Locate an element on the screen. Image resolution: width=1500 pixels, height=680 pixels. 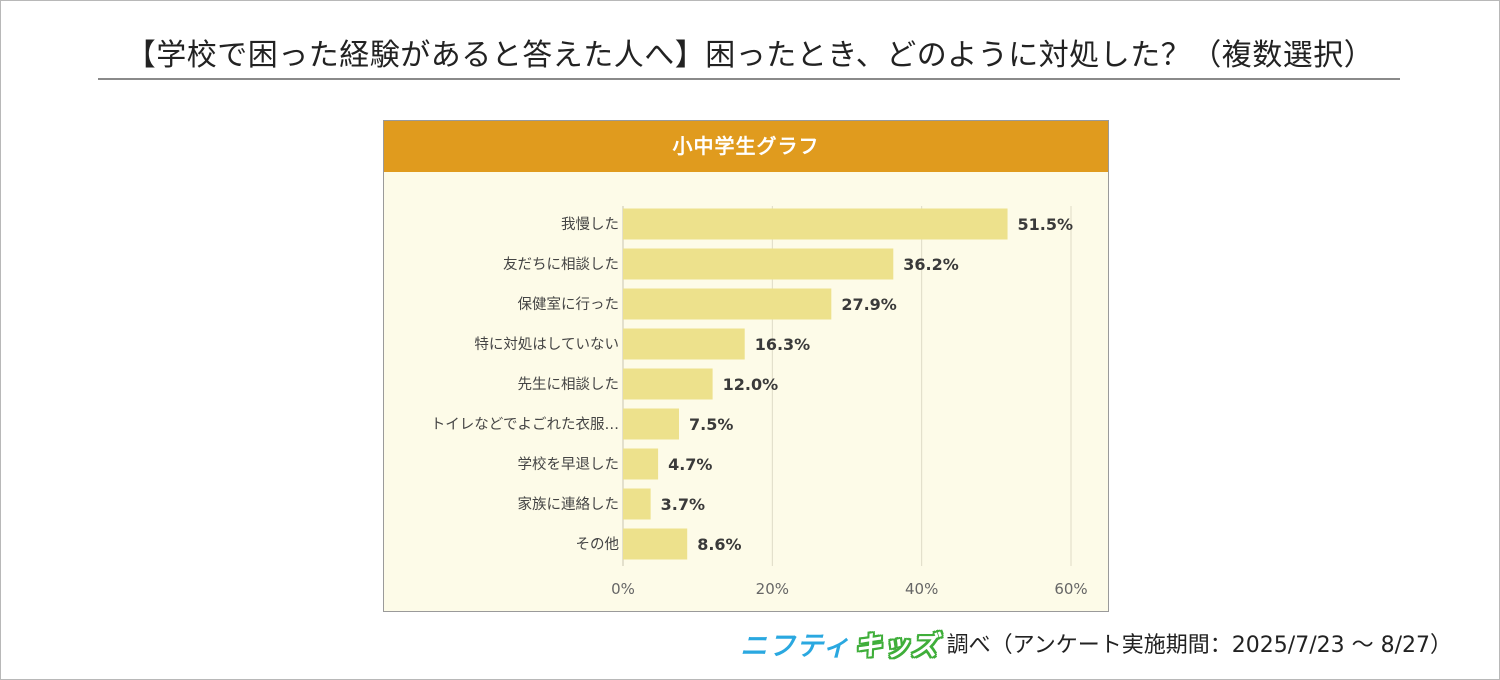
value-label: 8.6% is located at coordinates (719, 544).